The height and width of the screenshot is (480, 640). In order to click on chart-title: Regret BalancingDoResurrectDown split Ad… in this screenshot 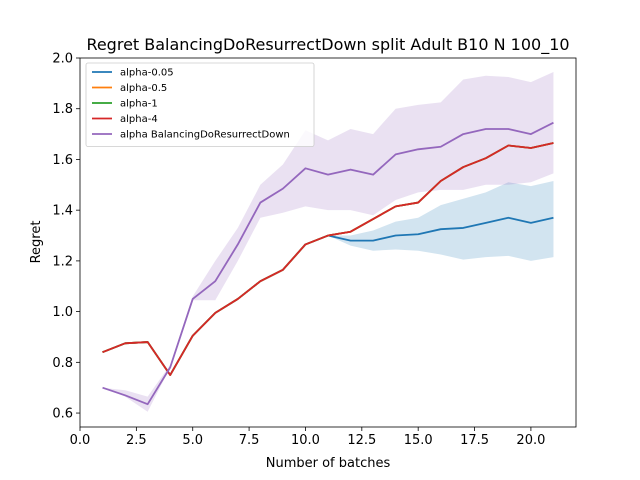, I will do `click(327, 45)`.